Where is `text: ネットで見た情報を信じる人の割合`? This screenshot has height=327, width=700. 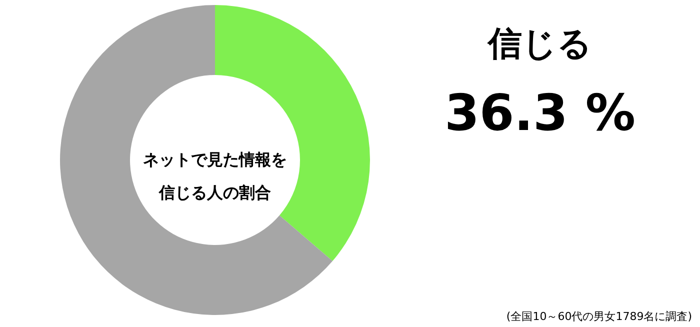
text: ネットで見た情報を信じる人の割合 is located at coordinates (215, 176).